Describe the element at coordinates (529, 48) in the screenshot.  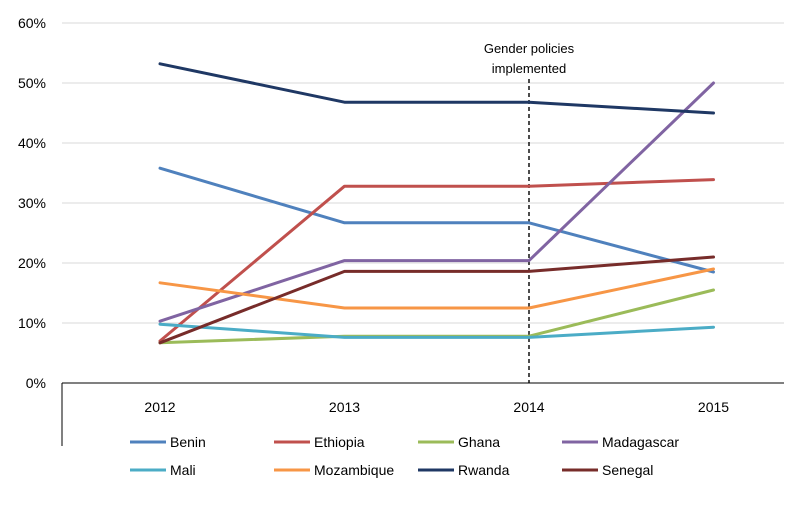
I see `annotation-text-line-1: Gender policies` at that location.